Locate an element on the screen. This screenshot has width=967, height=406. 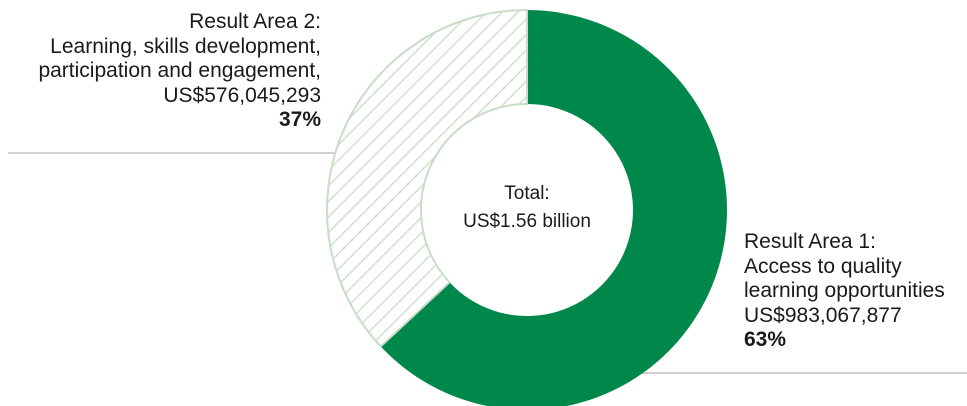
slice-label-name-line: participation and engagement, is located at coordinates (179, 70).